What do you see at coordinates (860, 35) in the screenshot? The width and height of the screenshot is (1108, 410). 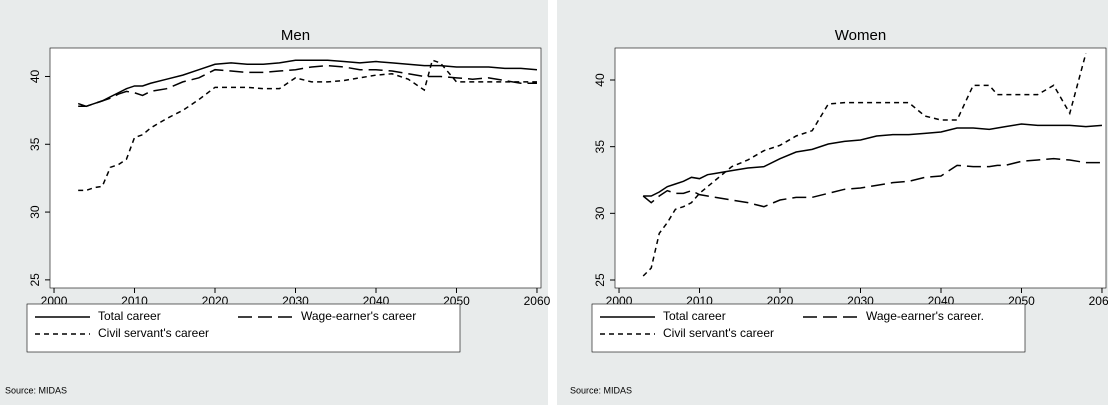 I see `chart-title: Women` at bounding box center [860, 35].